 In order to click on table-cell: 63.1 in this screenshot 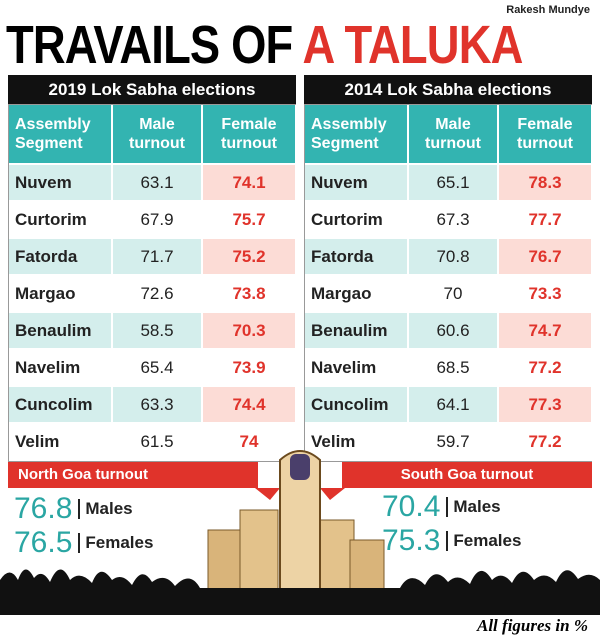, I will do `click(158, 183)`.